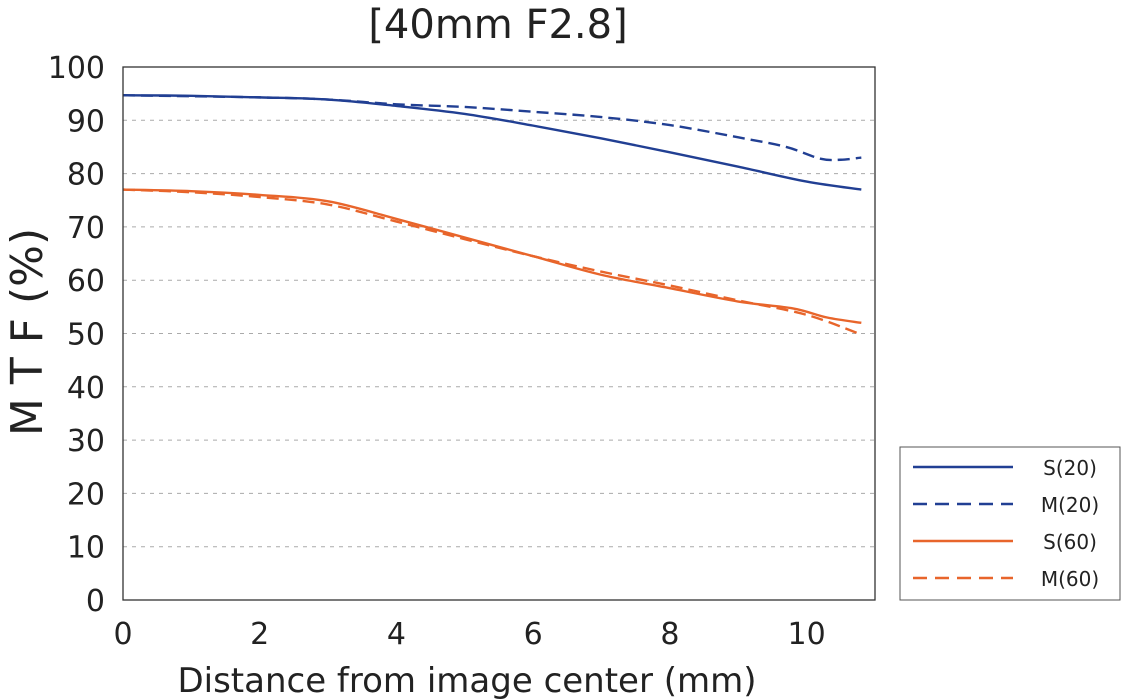 The height and width of the screenshot is (700, 1122). Describe the element at coordinates (86, 335) in the screenshot. I see `y-tick-label: 50` at that location.